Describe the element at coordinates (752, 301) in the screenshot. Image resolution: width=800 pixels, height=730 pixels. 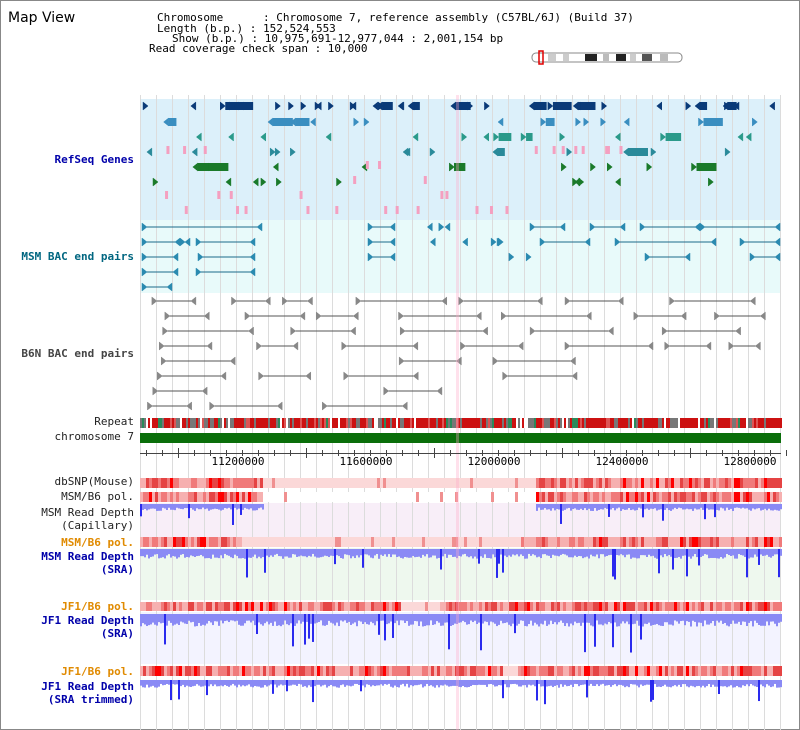
I see `b6n-end-mark` at that location.